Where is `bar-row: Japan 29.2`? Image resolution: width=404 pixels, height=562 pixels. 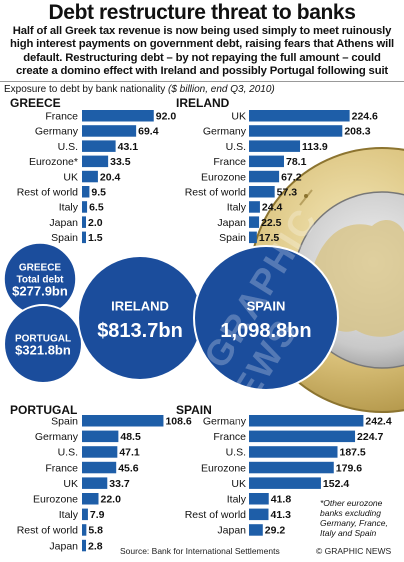 bar-row: Japan 29.2 is located at coordinates (251, 530).